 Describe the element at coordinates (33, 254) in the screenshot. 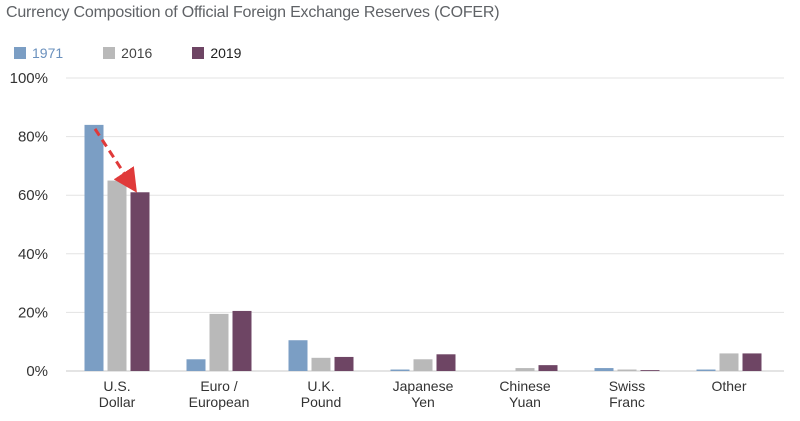

I see `y-tick-label: 40%` at that location.